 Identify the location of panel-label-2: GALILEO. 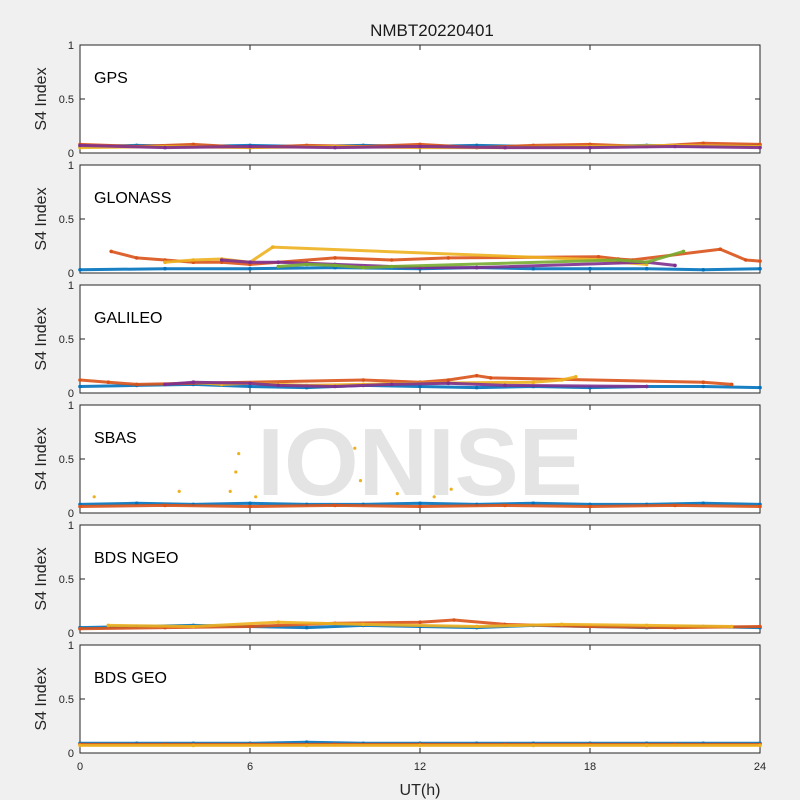
(128, 318).